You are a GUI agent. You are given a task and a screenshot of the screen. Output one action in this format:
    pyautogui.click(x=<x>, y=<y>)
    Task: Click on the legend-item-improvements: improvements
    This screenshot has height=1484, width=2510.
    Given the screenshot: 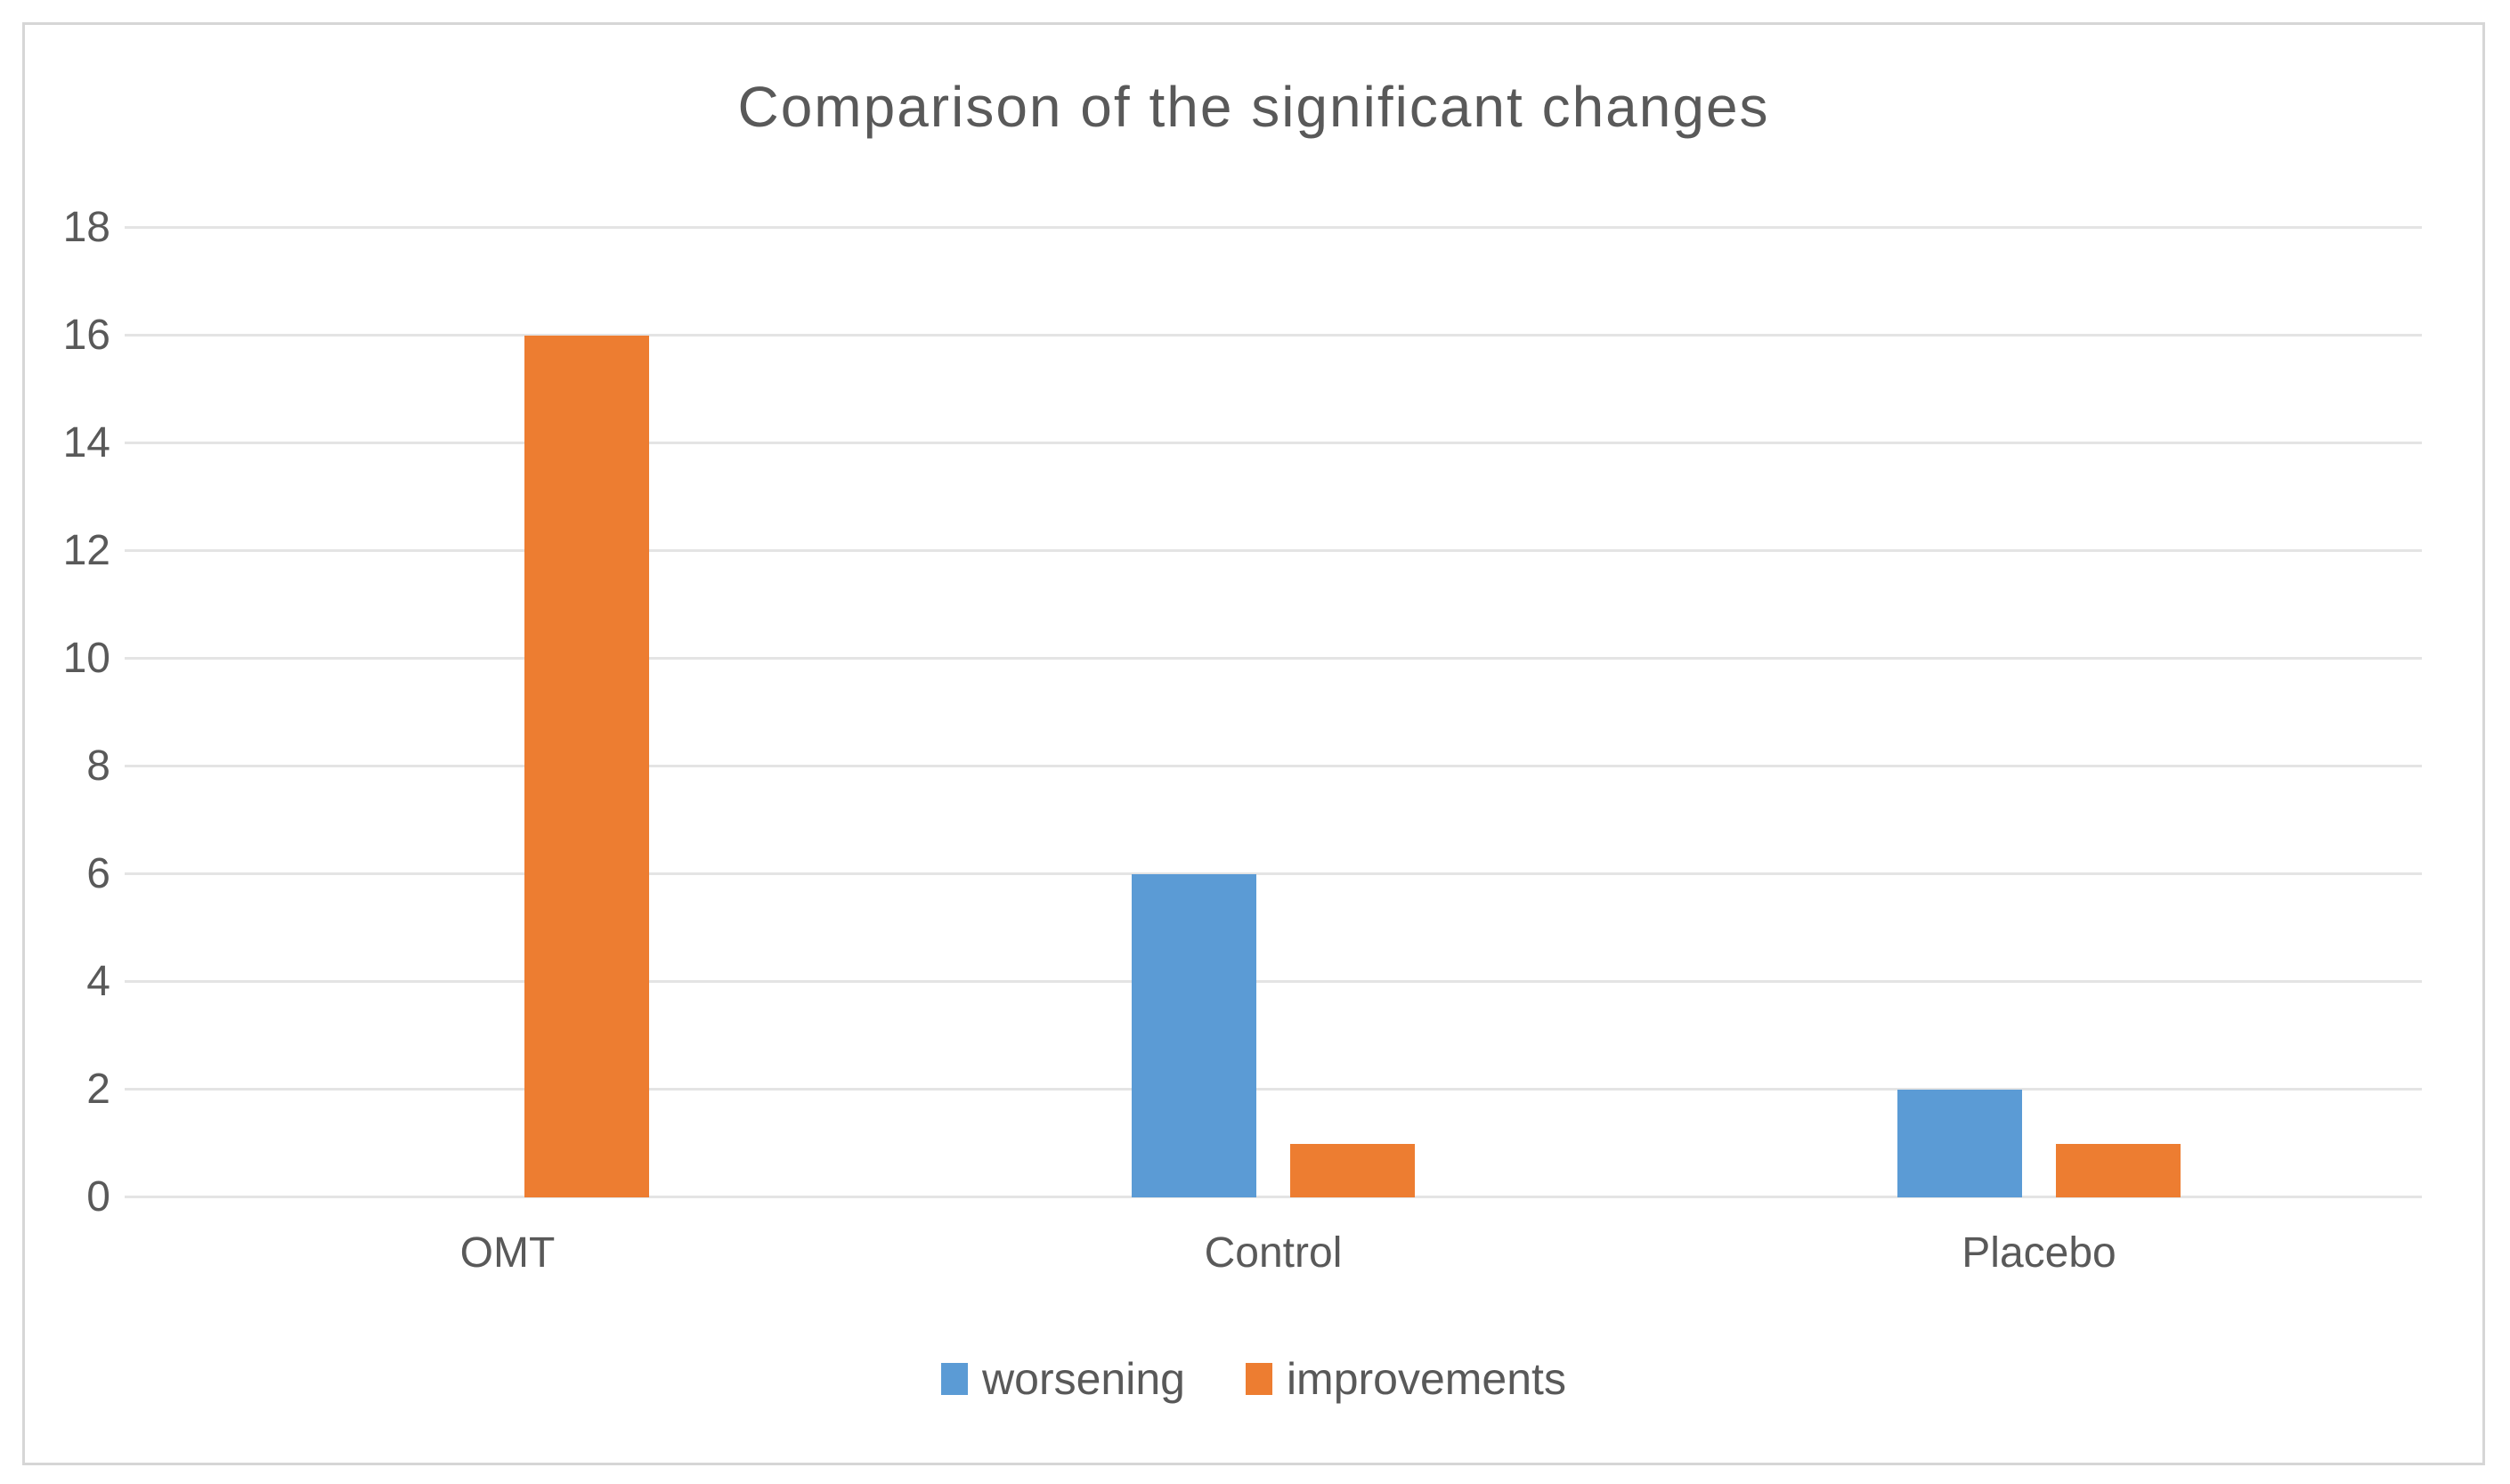 What is the action you would take?
    pyautogui.click(x=1405, y=1379)
    